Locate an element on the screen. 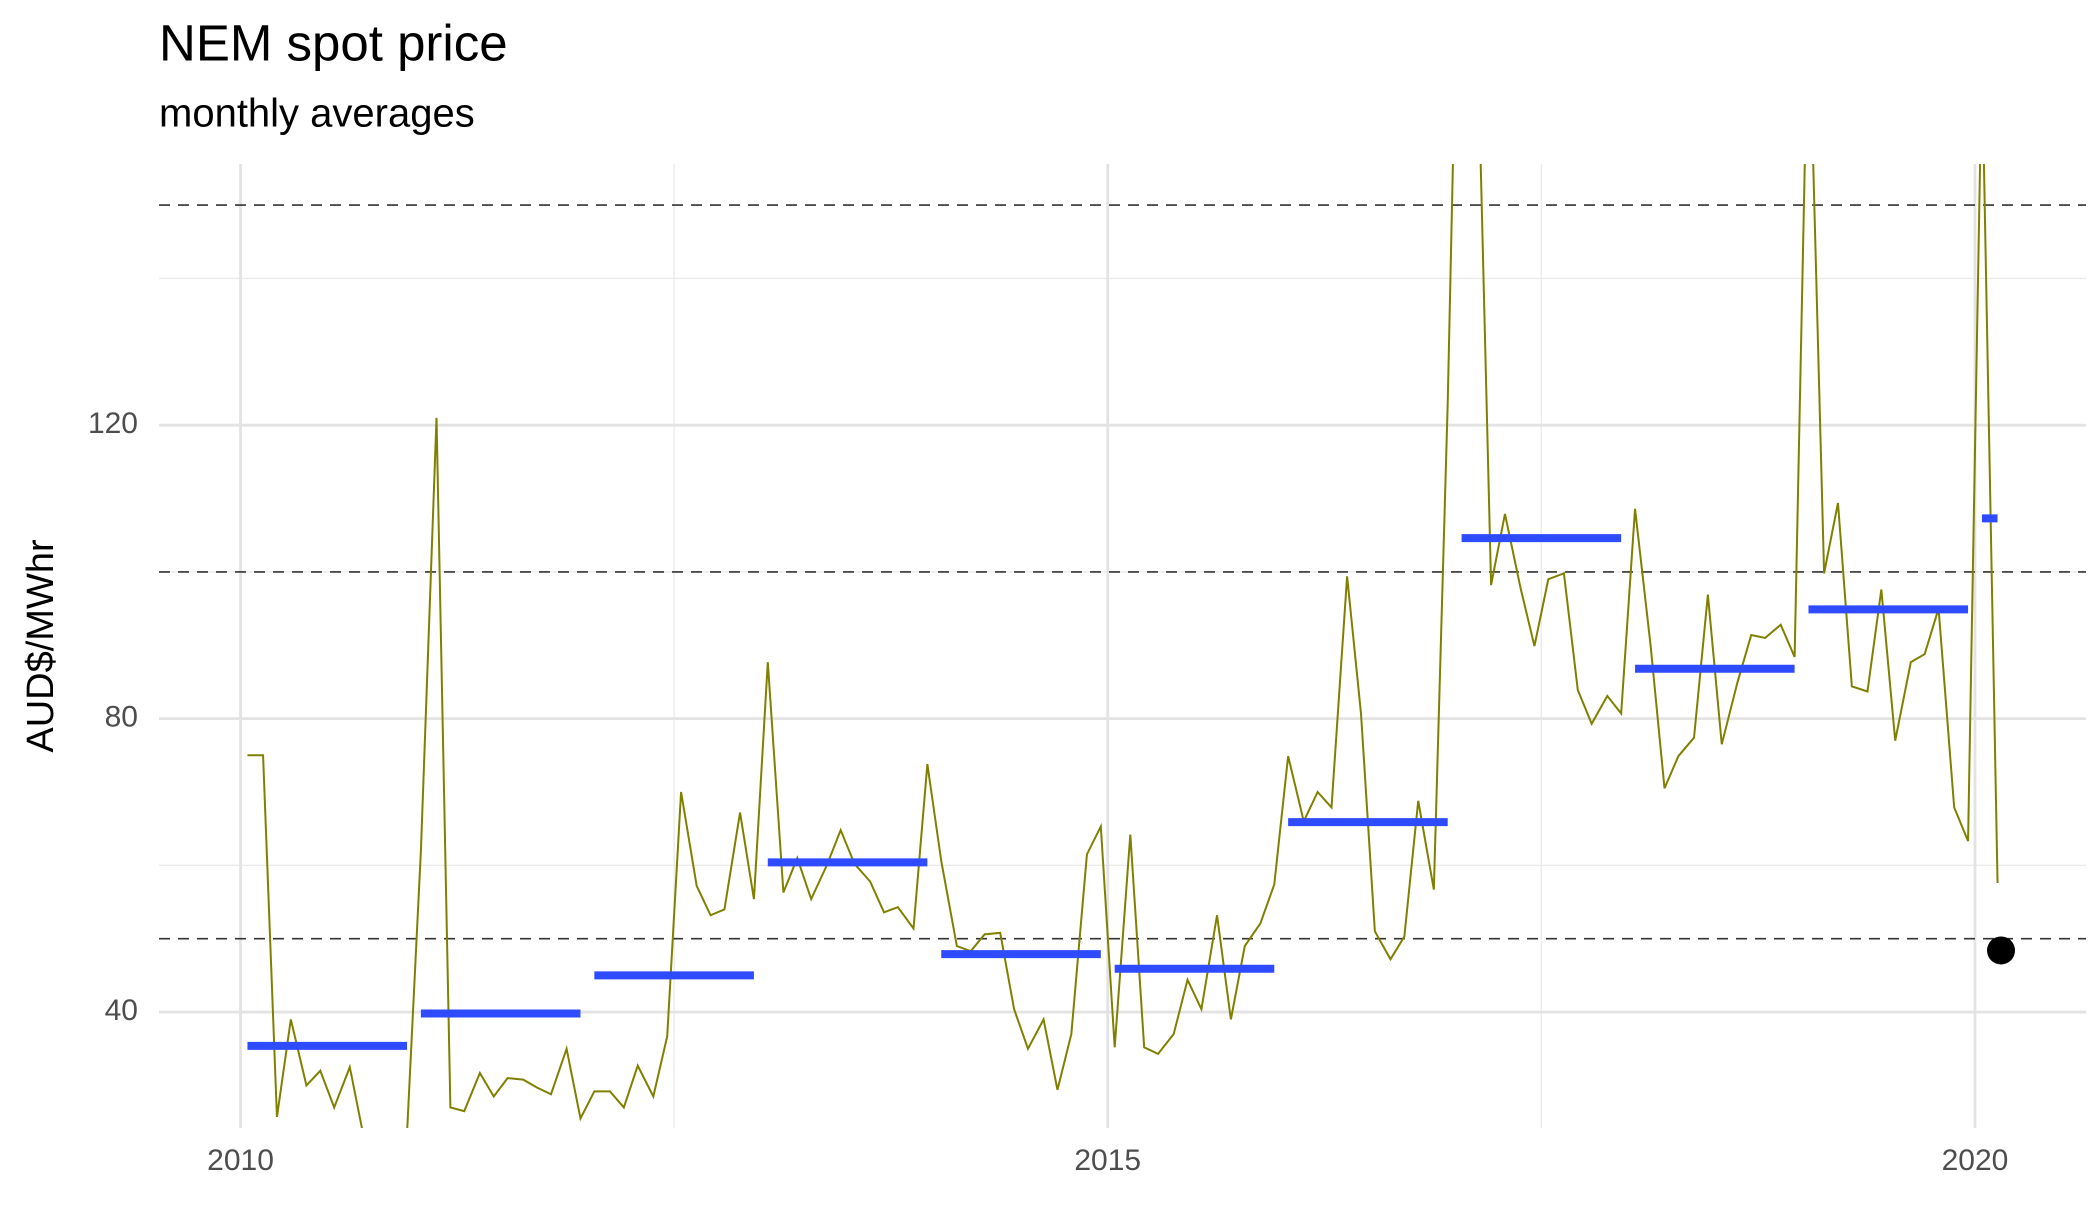 This screenshot has height=1205, width=2100. chart-subtitle: monthly averages is located at coordinates (317, 114).